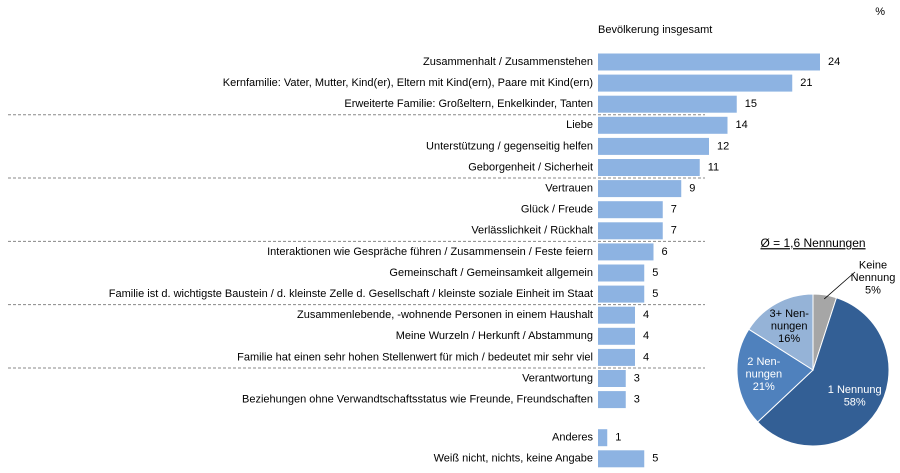  What do you see at coordinates (618, 438) in the screenshot?
I see `value-label: 1` at bounding box center [618, 438].